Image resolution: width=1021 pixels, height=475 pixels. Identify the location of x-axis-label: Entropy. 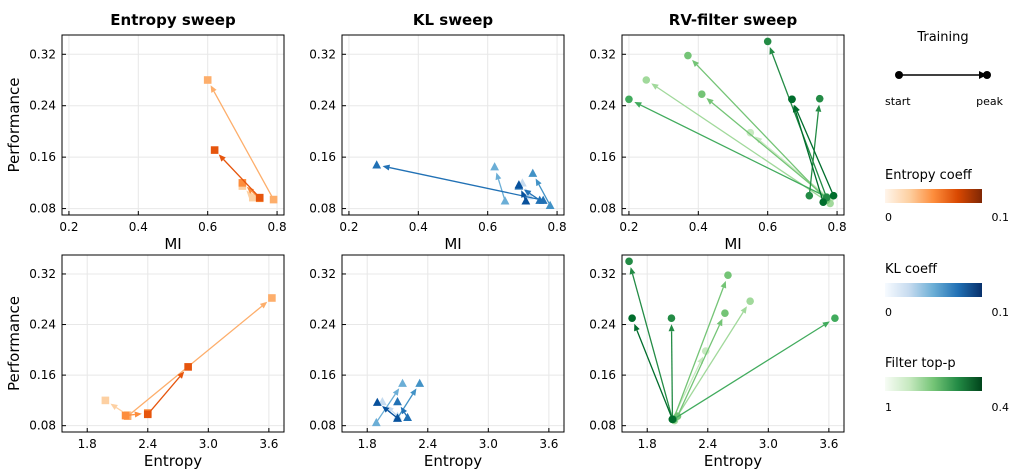
(173, 461).